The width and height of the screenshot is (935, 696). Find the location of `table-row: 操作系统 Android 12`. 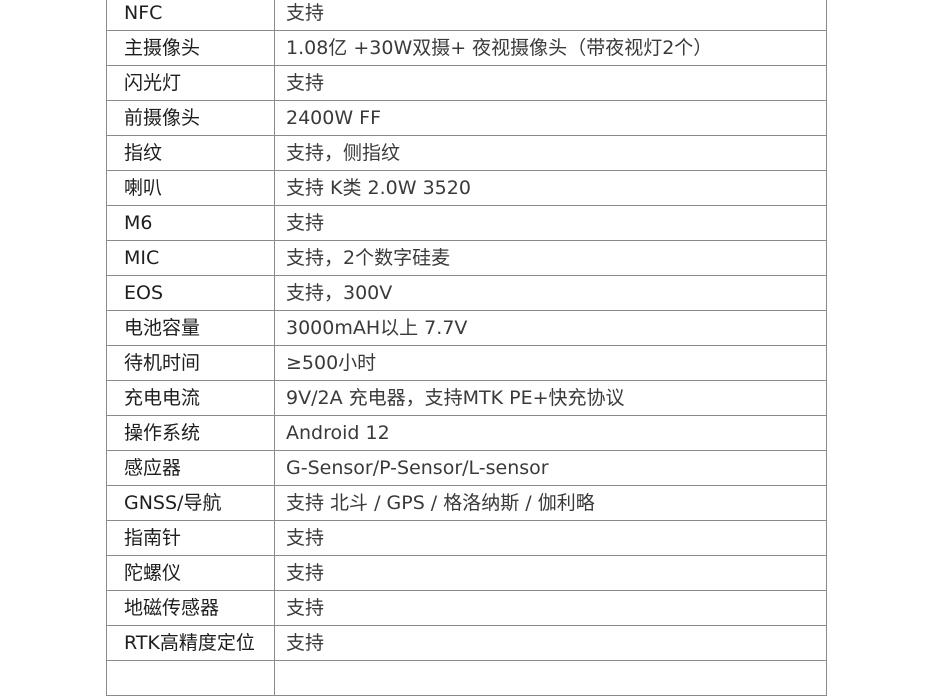

table-row: 操作系统 Android 12 is located at coordinates (466, 433).